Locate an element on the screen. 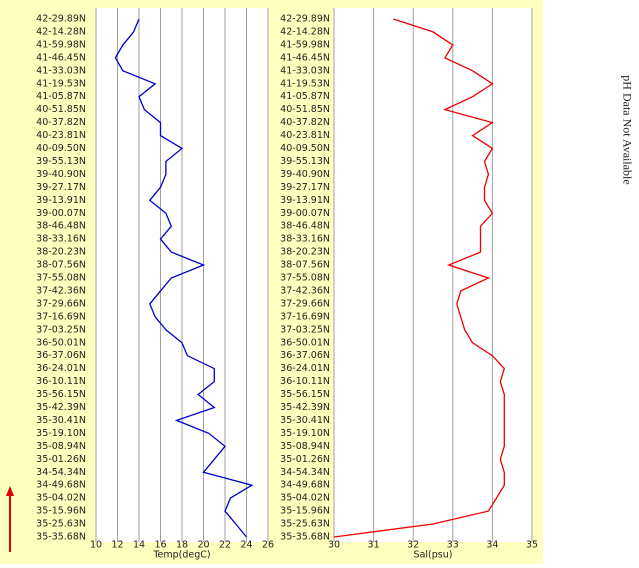 This screenshot has width=639, height=568. x-tick-label: 24 is located at coordinates (246, 545).